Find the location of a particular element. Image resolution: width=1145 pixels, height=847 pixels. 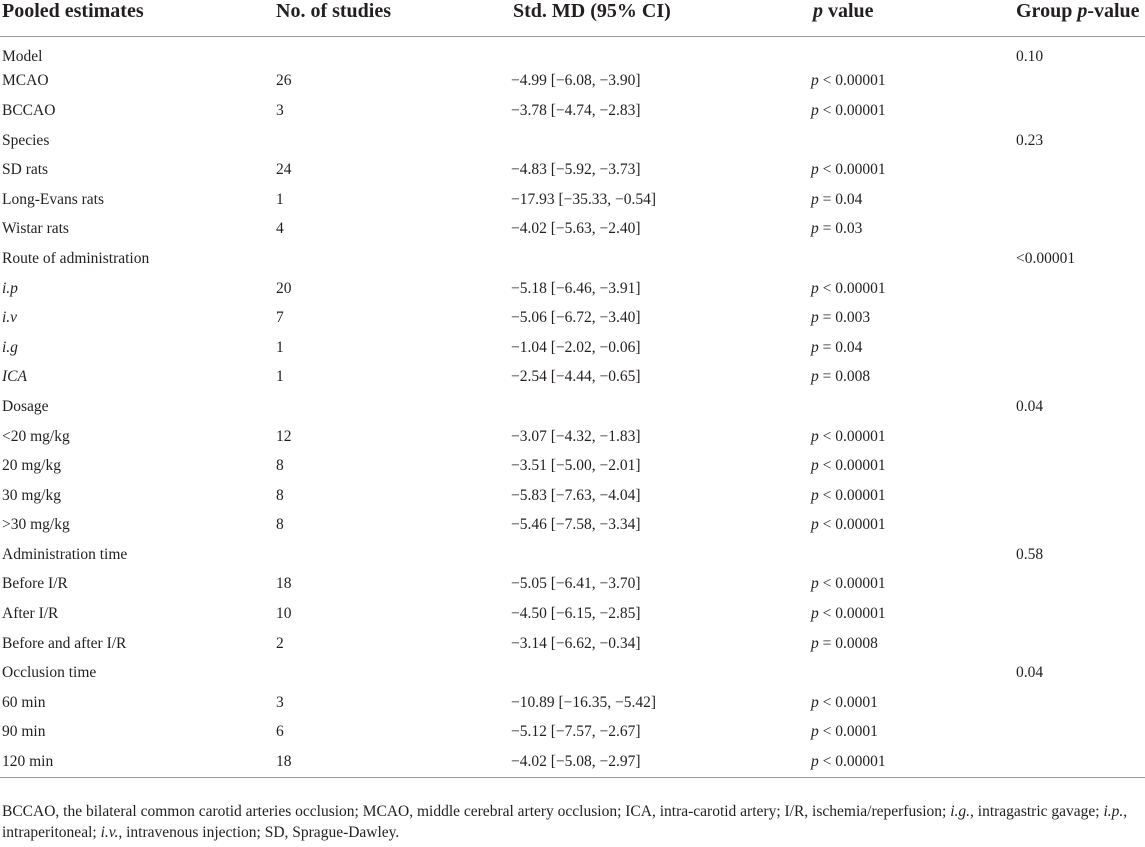

row-std-md: −5.18 [−6.46, −3.91] is located at coordinates (576, 288).